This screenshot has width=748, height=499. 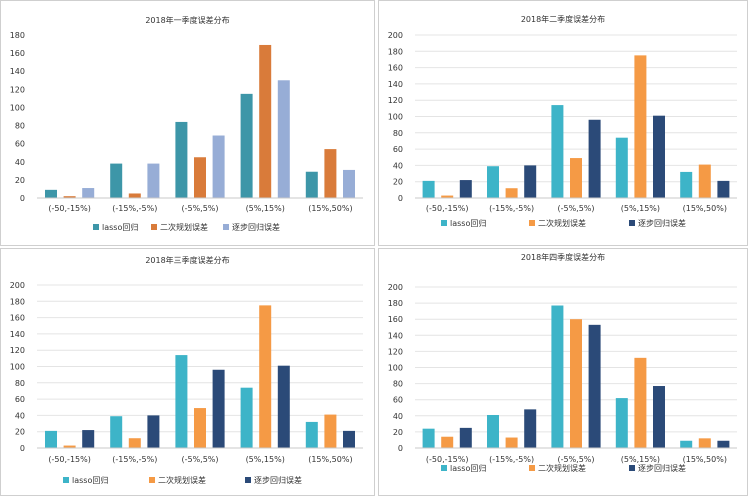 What do you see at coordinates (187, 260) in the screenshot?
I see `chart-title: 2018年三季度误差分布` at bounding box center [187, 260].